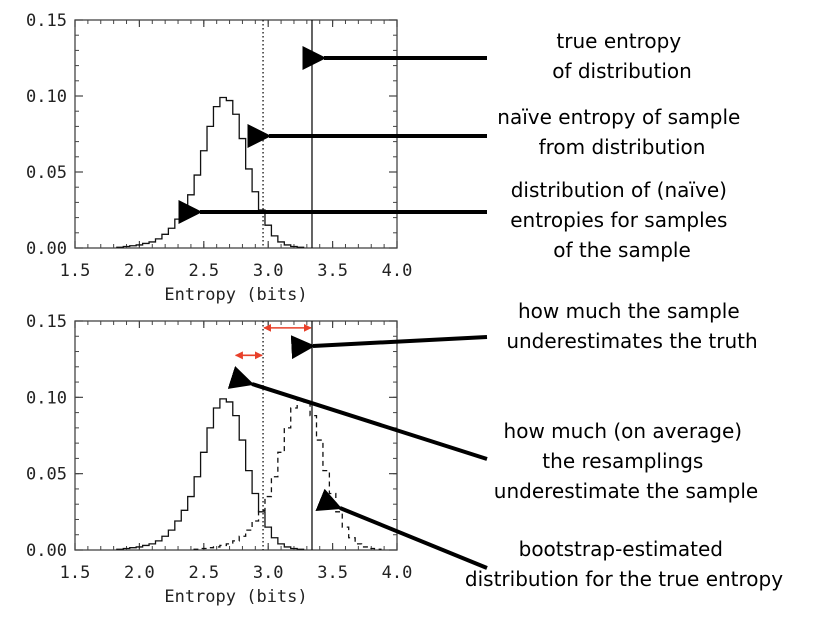 The image size is (818, 632). Describe the element at coordinates (622, 71) in the screenshot. I see `annotation-line: of distribution` at that location.